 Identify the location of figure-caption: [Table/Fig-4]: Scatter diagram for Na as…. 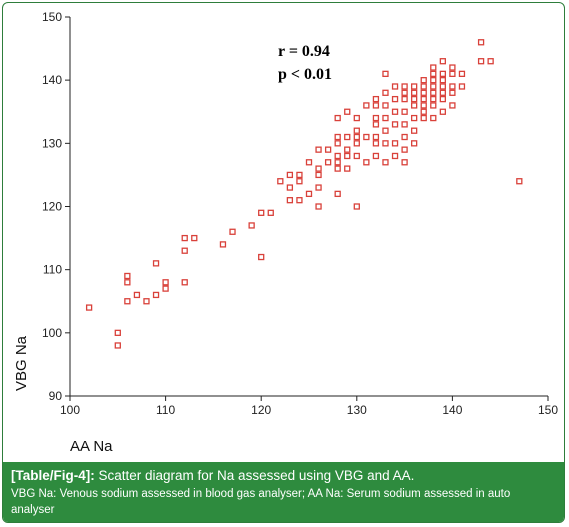
(283, 492).